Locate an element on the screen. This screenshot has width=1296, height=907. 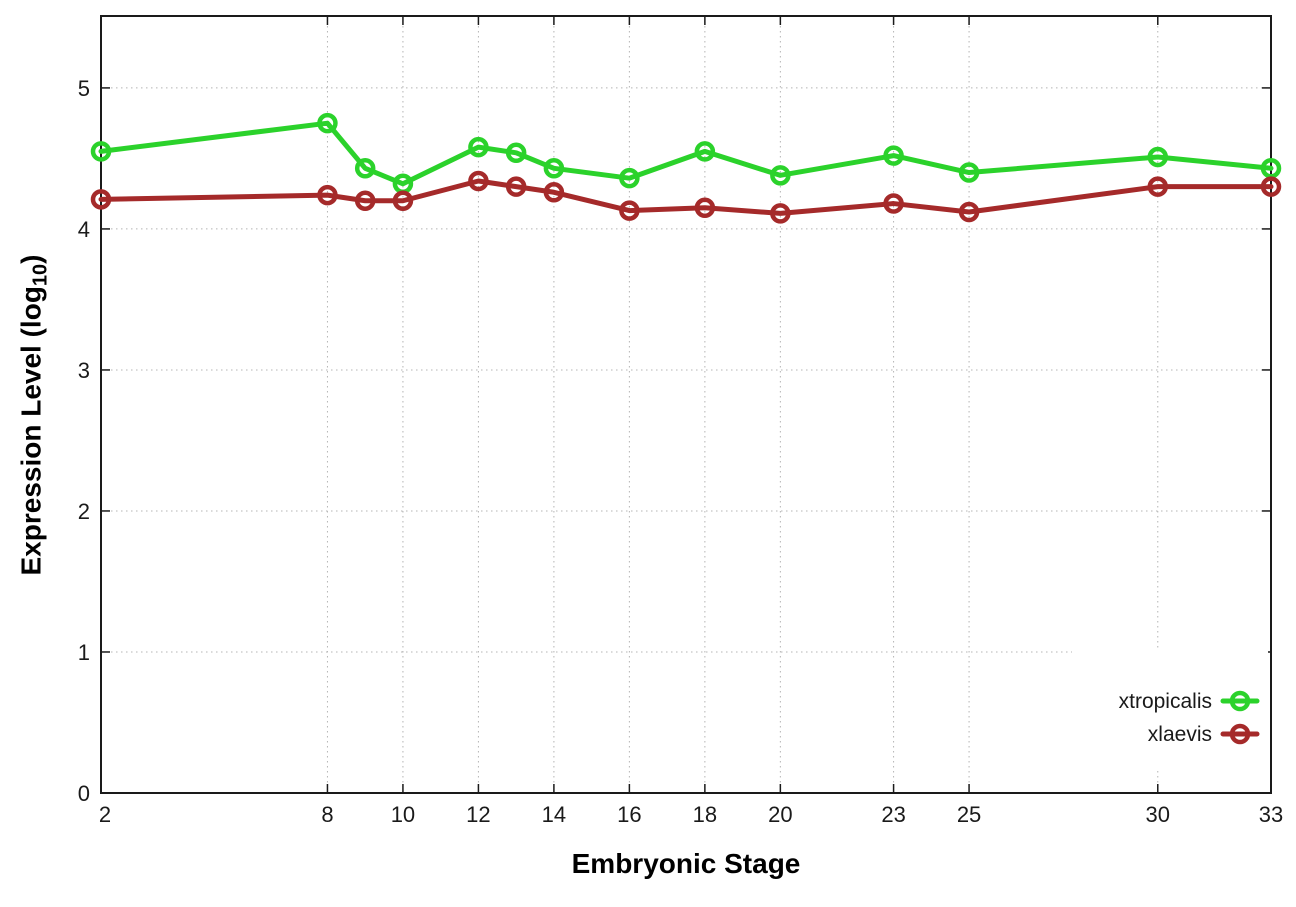
x-axis-title-text: Embryonic Stage is located at coordinates (686, 863).